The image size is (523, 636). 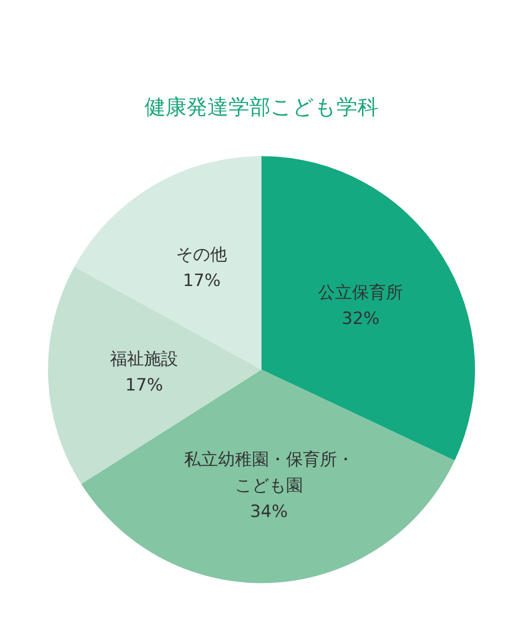 I want to click on data-label: 34%, so click(x=269, y=512).